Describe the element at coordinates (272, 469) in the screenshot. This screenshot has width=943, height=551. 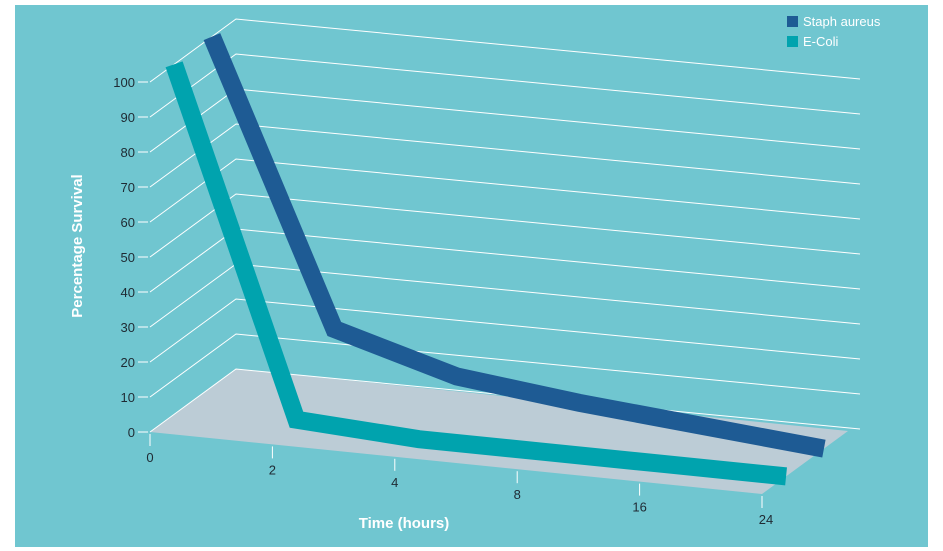
I see `x-tick-label: 2` at that location.